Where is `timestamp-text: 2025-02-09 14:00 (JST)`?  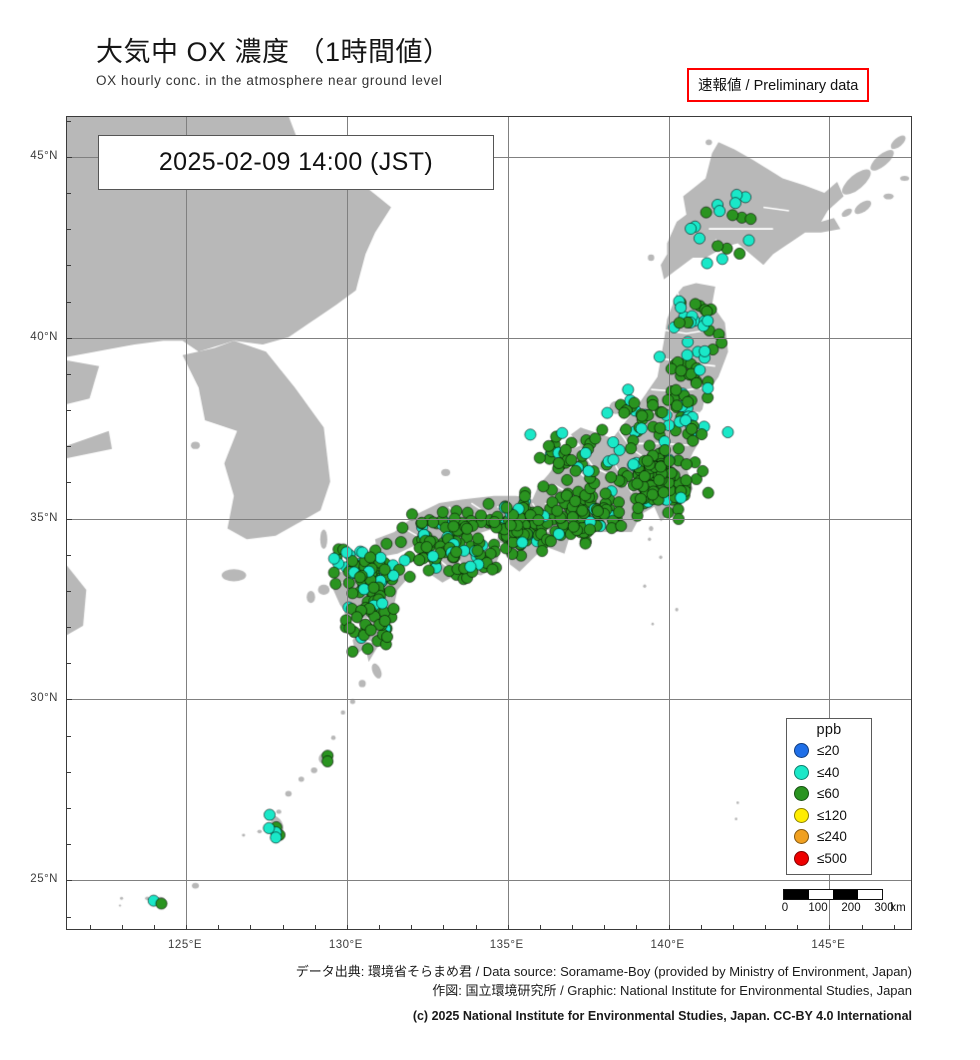
timestamp-text: 2025-02-09 14:00 (JST) is located at coordinates (296, 162).